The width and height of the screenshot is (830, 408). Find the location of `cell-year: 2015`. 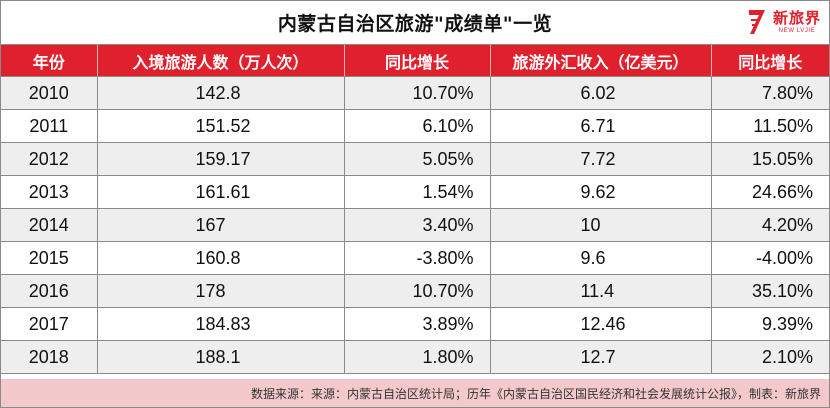

cell-year: 2015 is located at coordinates (49, 258).